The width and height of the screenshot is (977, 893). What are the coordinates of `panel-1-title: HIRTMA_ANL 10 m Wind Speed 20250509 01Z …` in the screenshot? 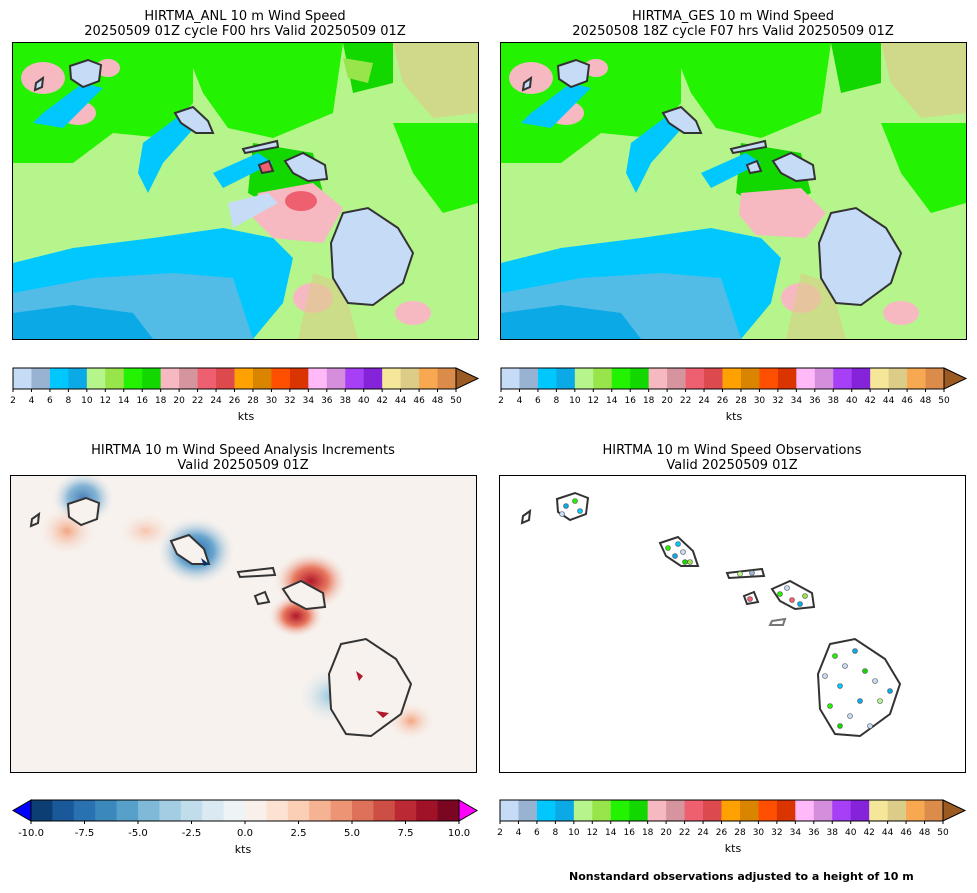 It's located at (245, 24).